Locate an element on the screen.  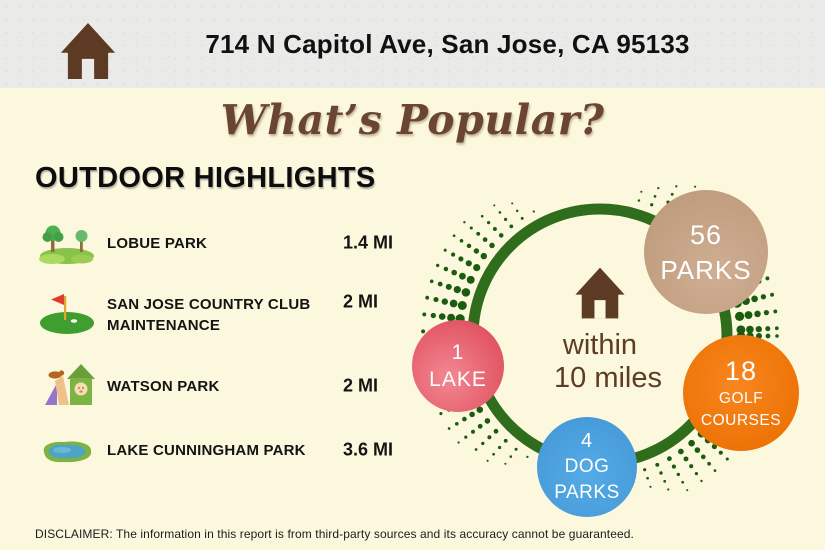
radius-label-line1: within is located at coordinates (600, 345).